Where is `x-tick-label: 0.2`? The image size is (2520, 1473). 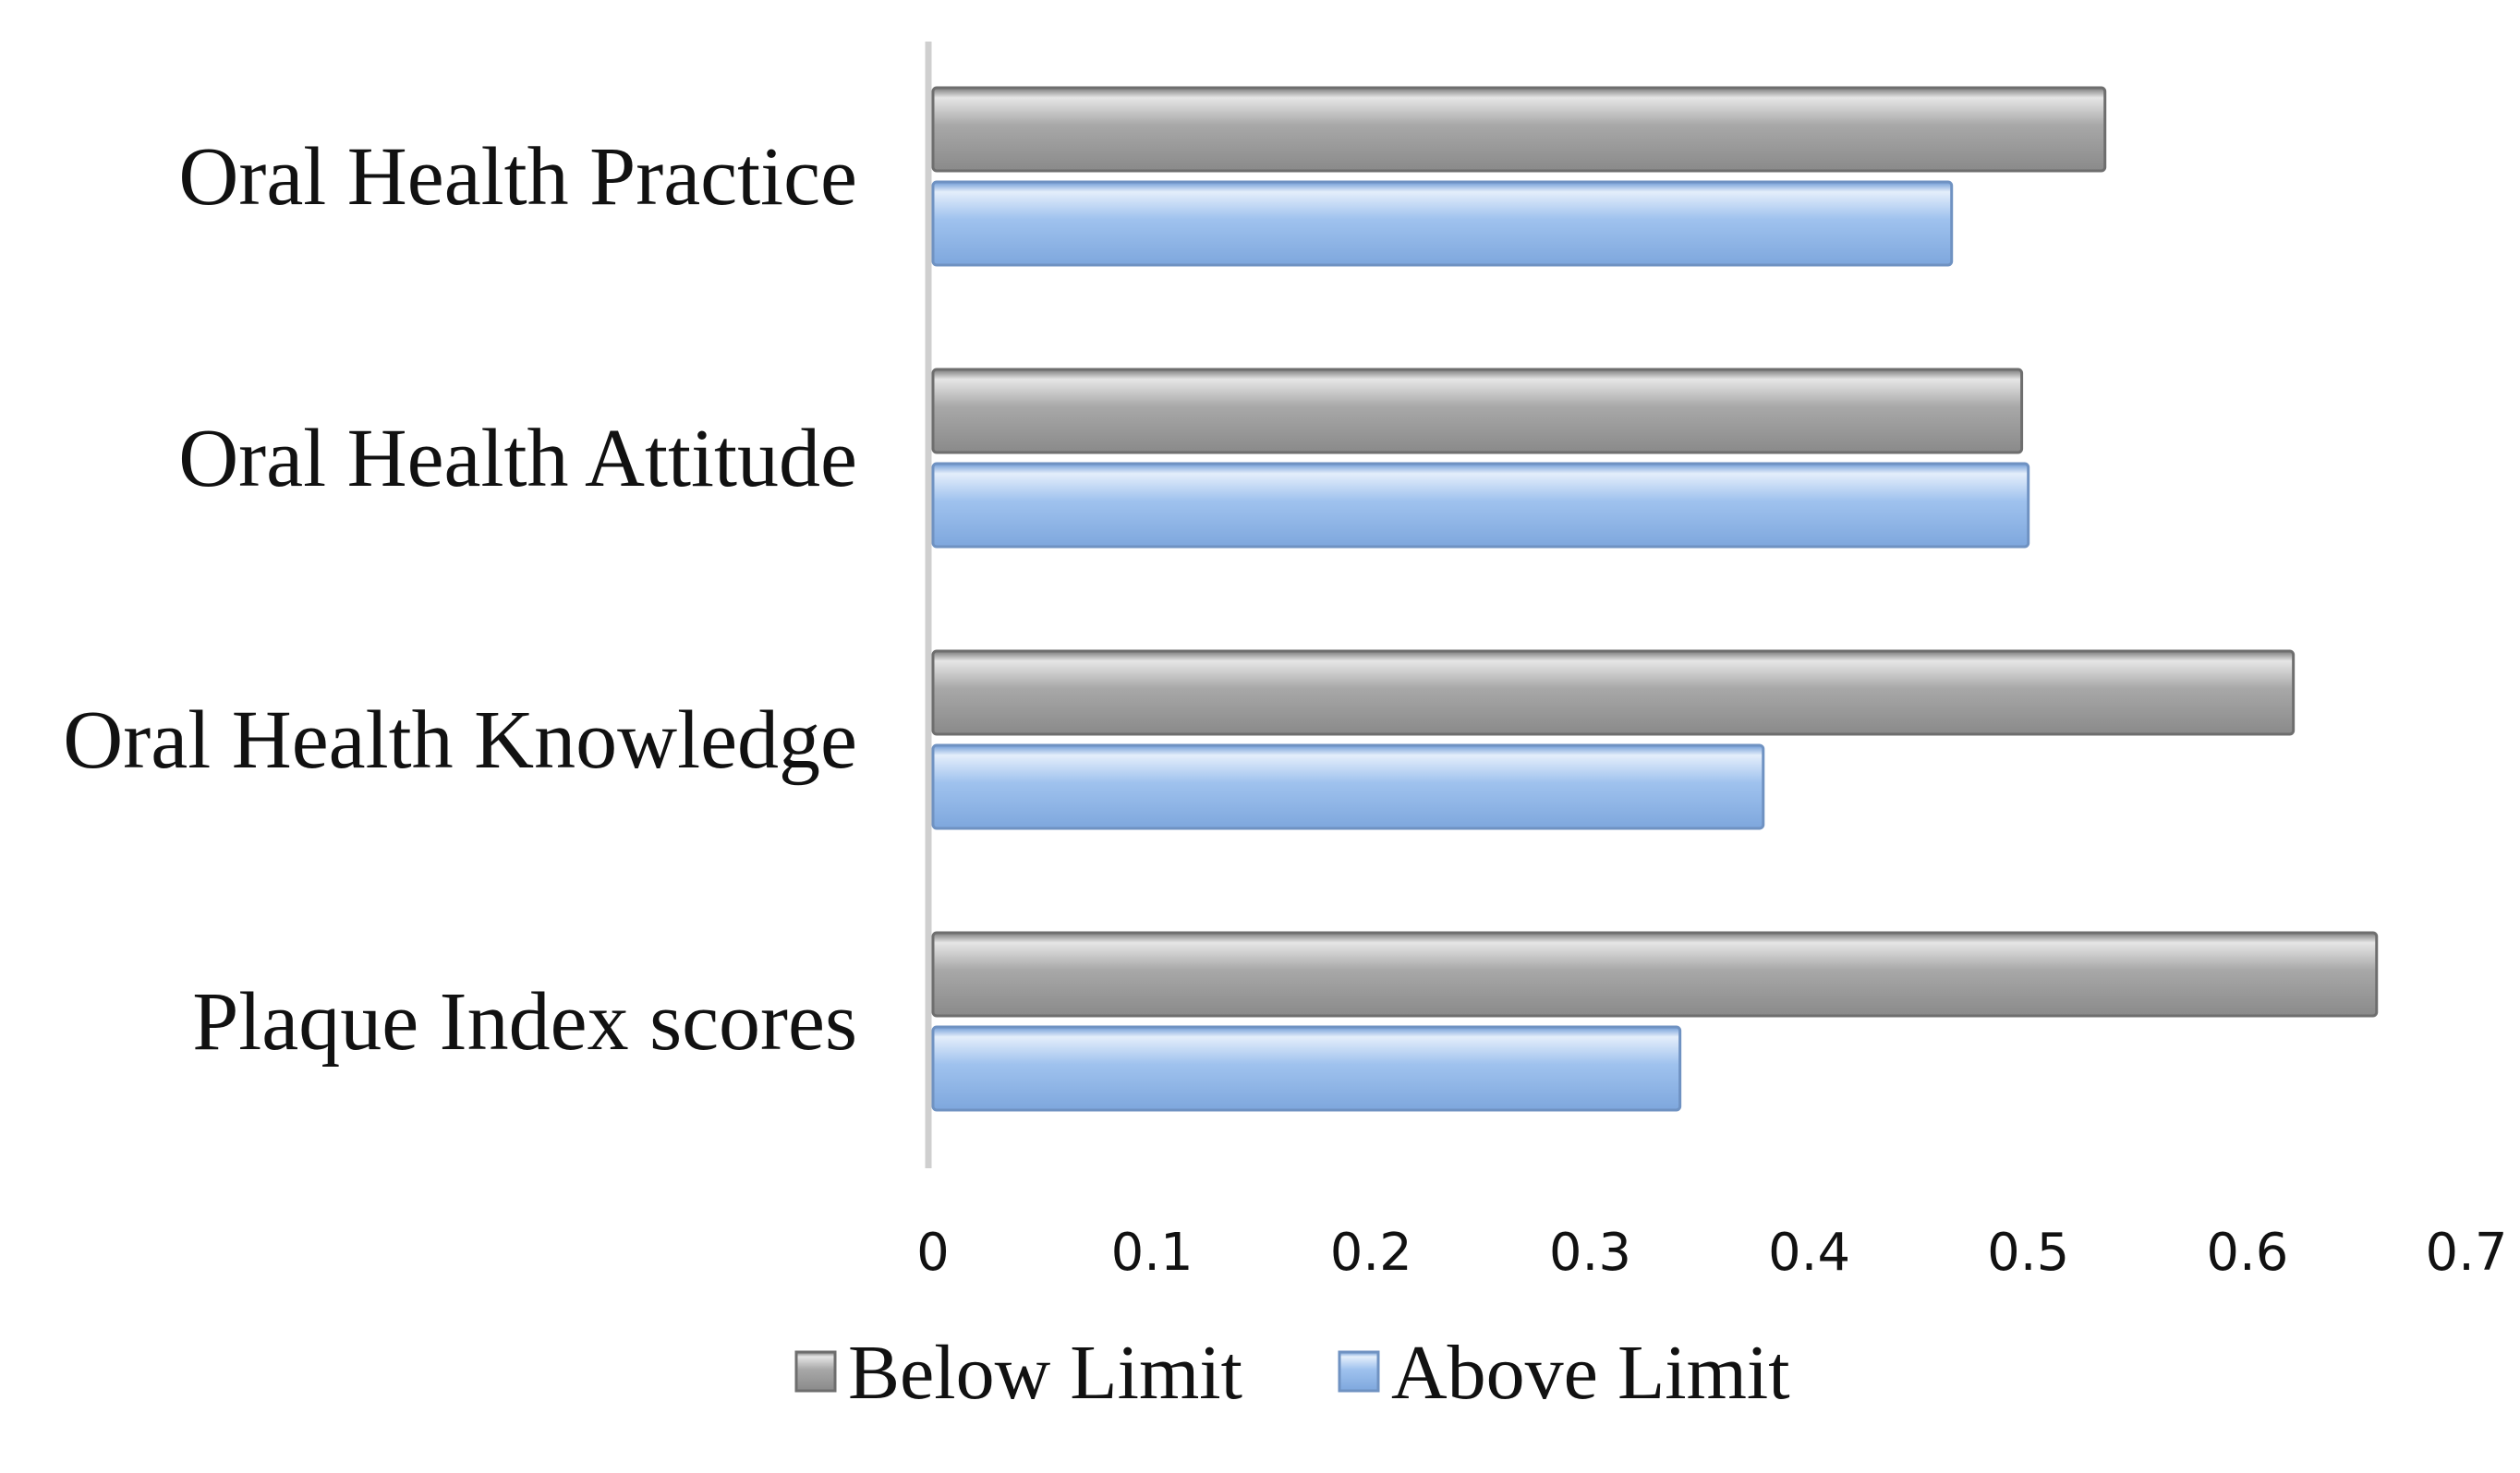 x-tick-label: 0.2 is located at coordinates (1371, 1253).